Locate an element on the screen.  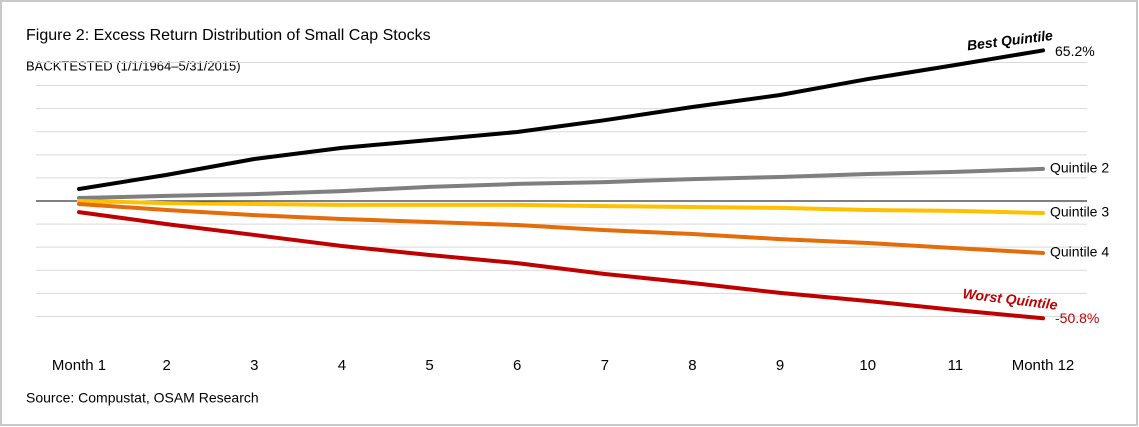
series-label: Quintile 4 is located at coordinates (1079, 252).